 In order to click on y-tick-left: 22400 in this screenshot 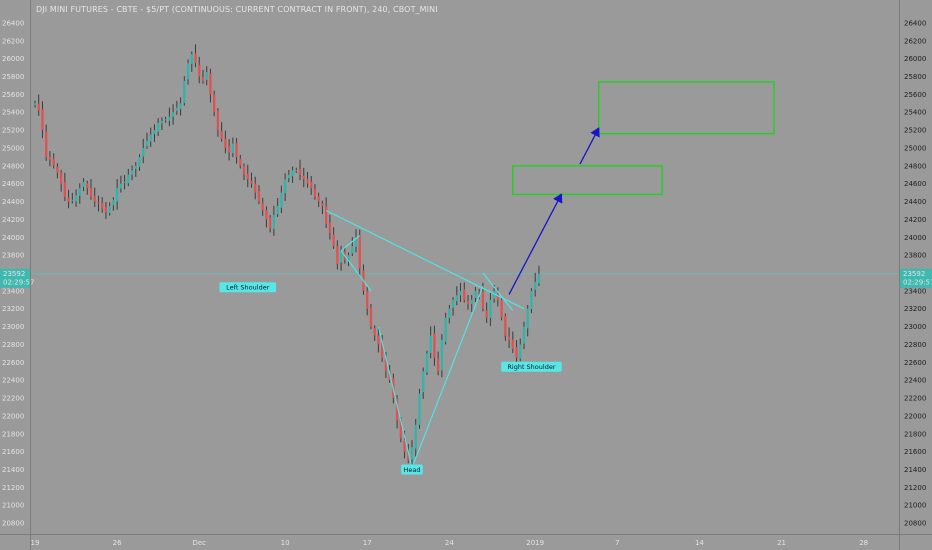, I will do `click(13, 381)`.